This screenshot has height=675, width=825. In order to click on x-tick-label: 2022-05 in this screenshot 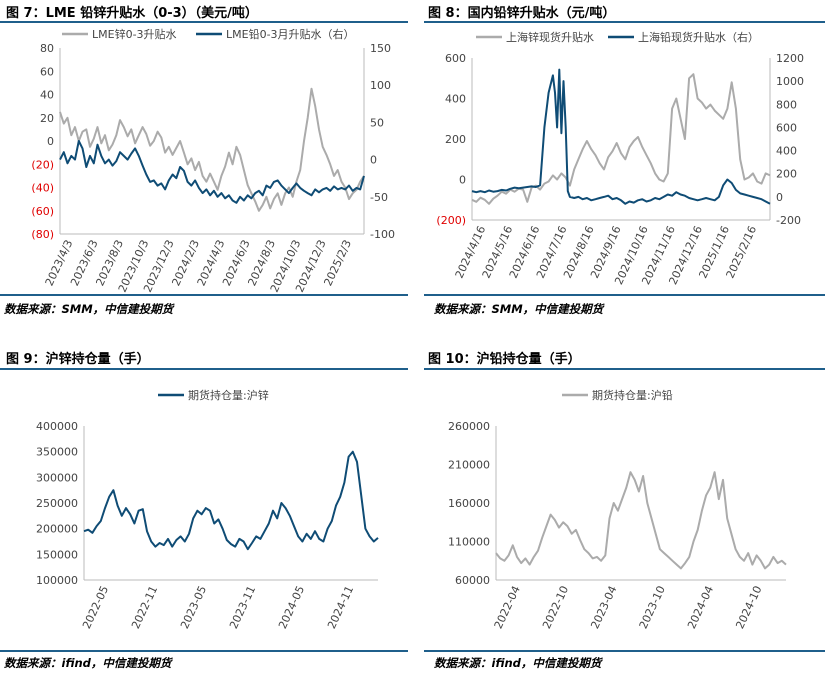, I will do `click(95, 607)`.